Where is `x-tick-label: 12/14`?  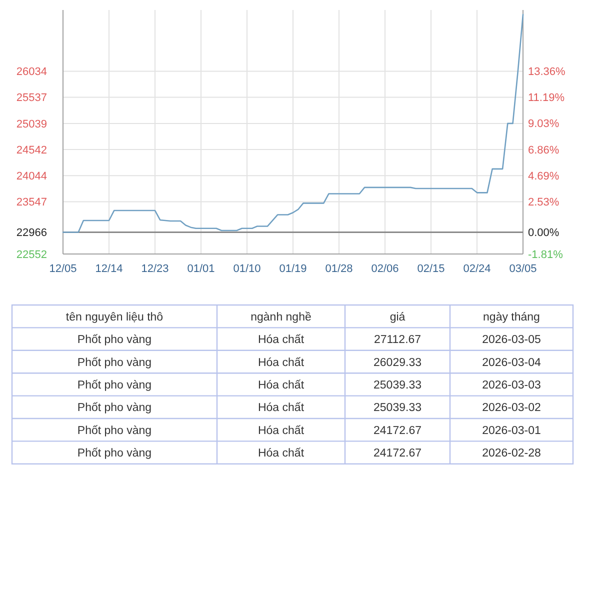 x-tick-label: 12/14 is located at coordinates (109, 269).